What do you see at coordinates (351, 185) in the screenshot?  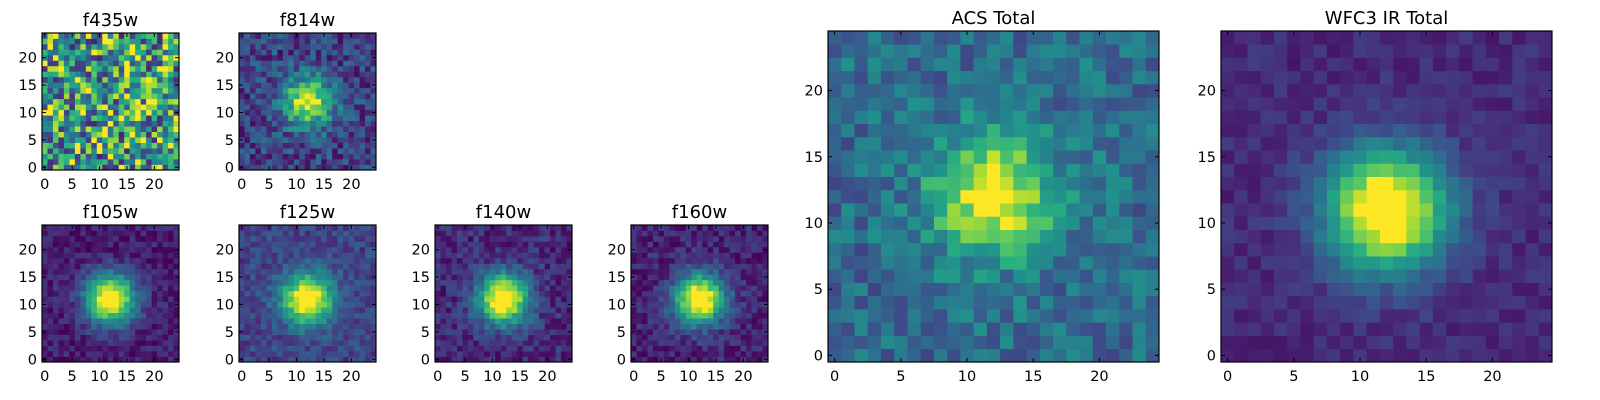 I see `x-tick-label: 20` at bounding box center [351, 185].